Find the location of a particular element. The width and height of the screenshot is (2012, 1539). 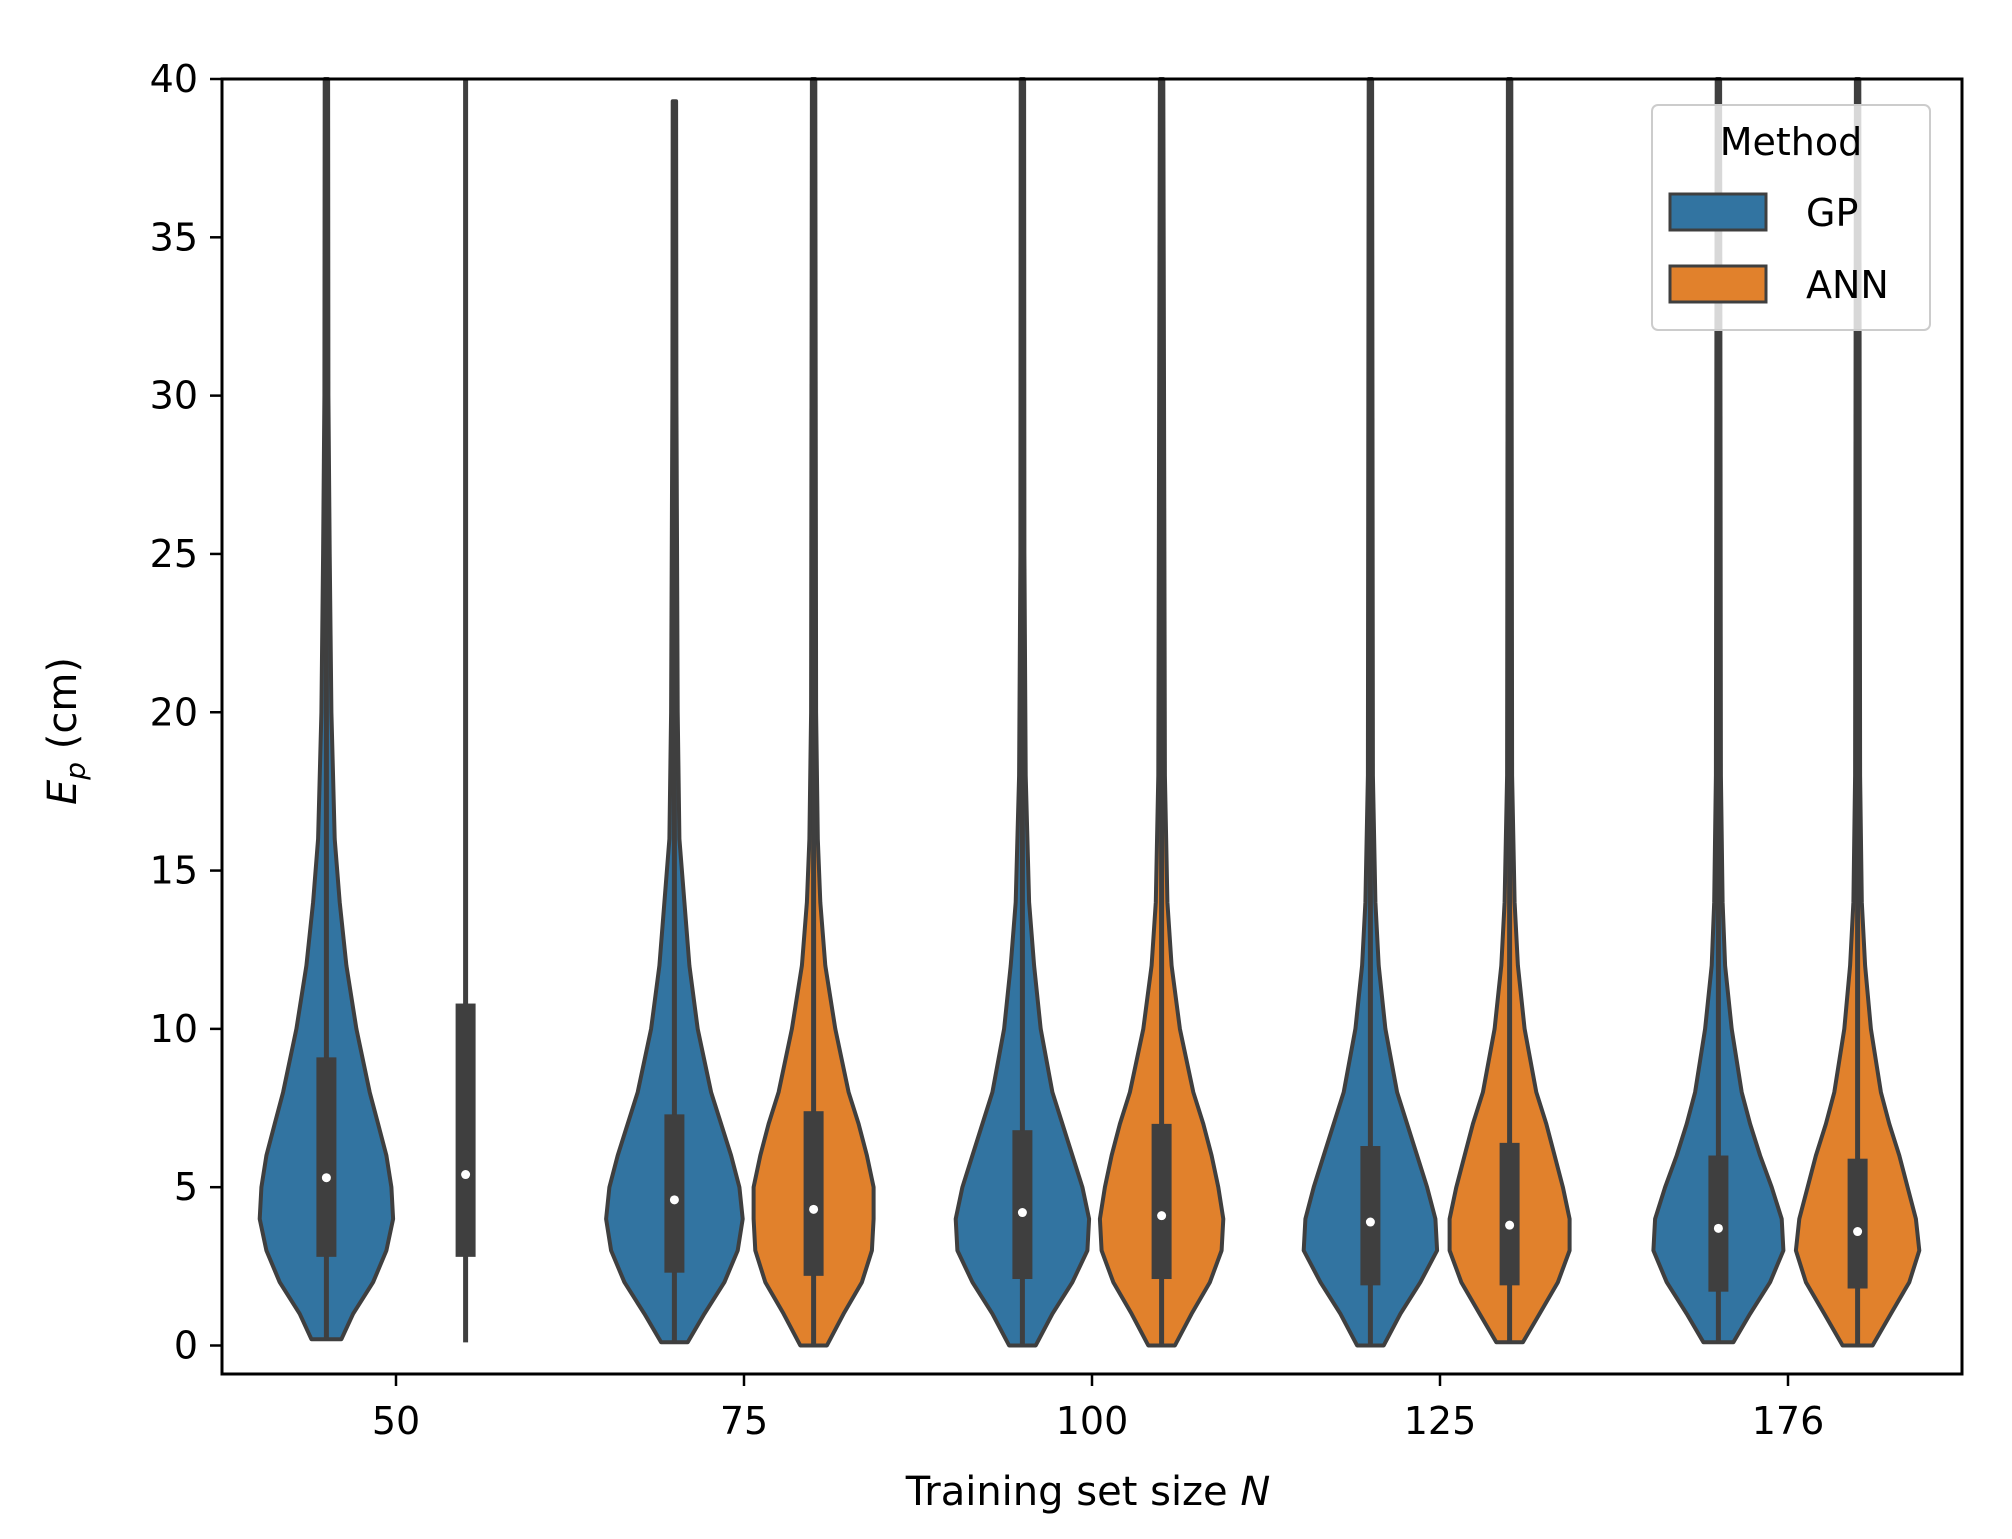

x-tick-label-75: 75 is located at coordinates (744, 1421).